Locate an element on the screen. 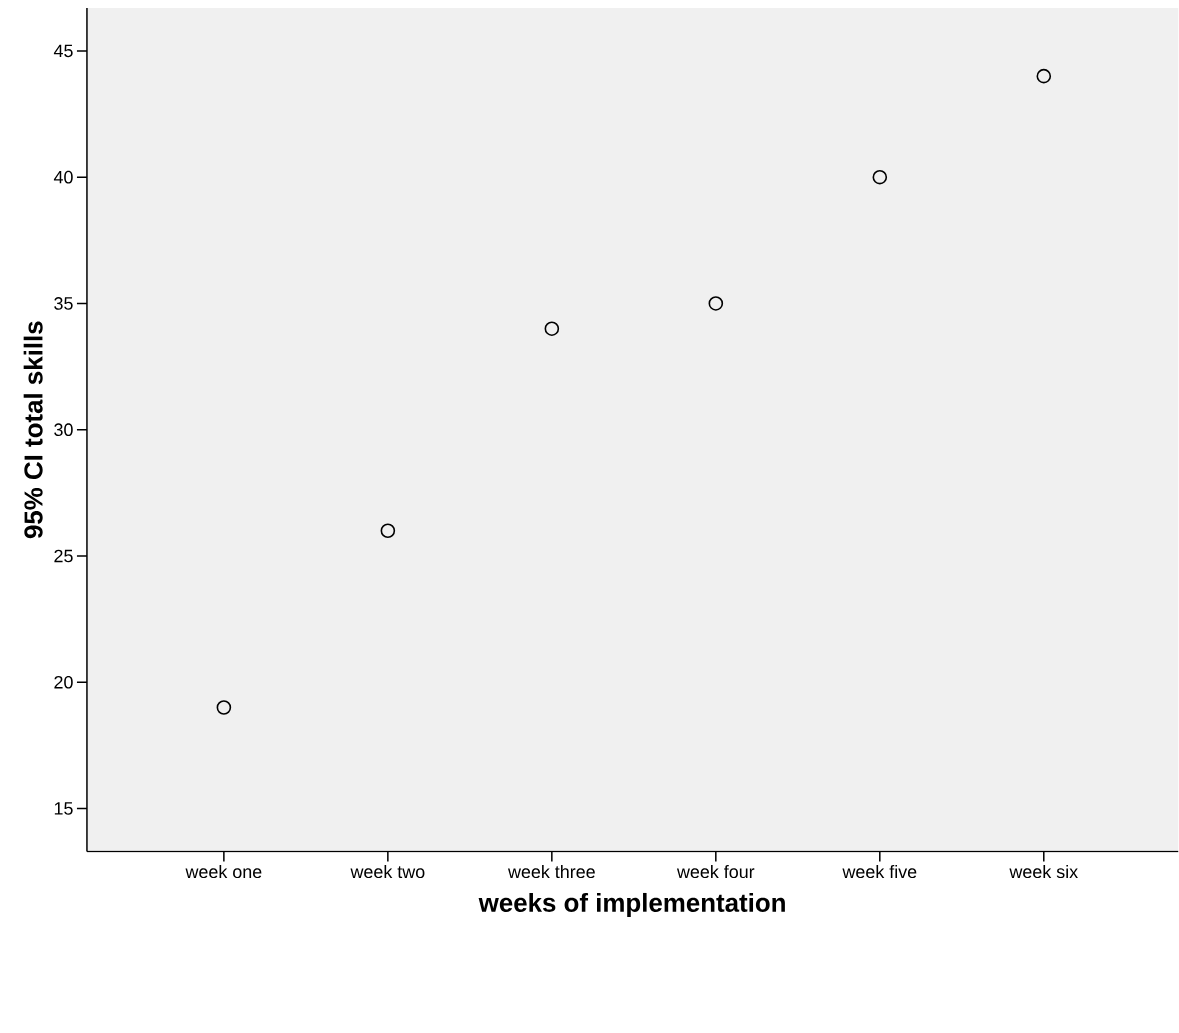  y-tick-label: 15 is located at coordinates (63, 808).